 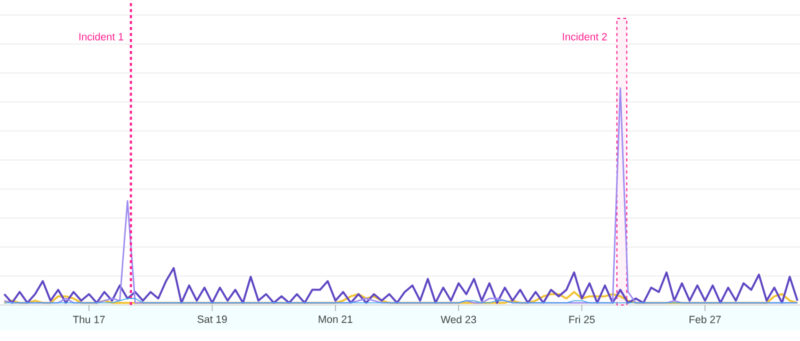 I want to click on band-label: Incident 2, so click(x=584, y=36).